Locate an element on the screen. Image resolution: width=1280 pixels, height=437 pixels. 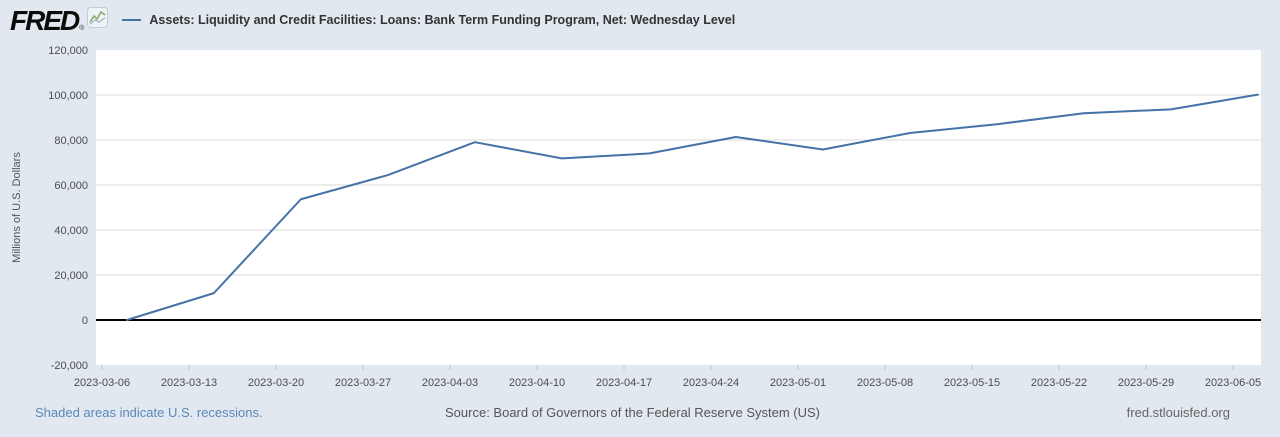
y-axis-tick-label: 40,000 is located at coordinates (71, 231).